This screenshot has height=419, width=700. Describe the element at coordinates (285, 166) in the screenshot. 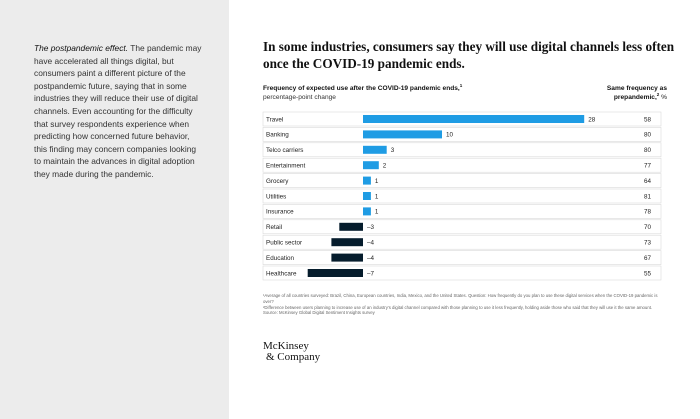

I see `category-label: Entertainment` at that location.